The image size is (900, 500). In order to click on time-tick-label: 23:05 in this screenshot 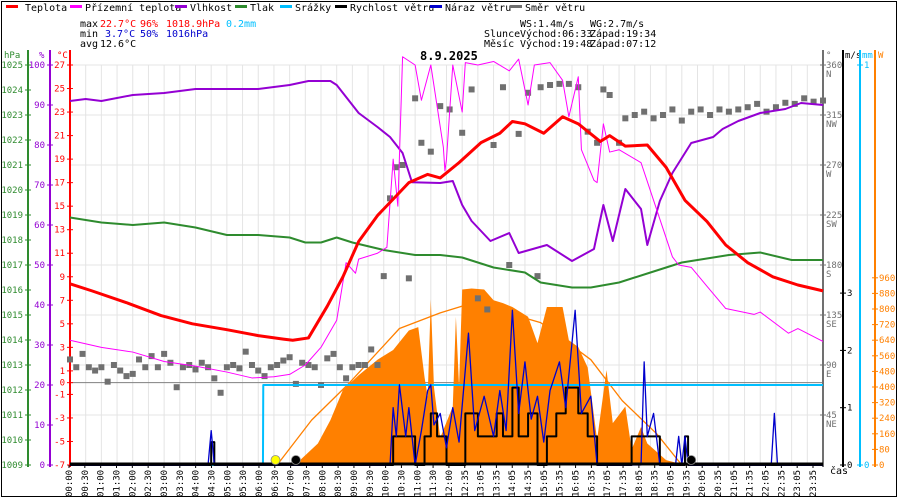, I will do `click(798, 483)`.